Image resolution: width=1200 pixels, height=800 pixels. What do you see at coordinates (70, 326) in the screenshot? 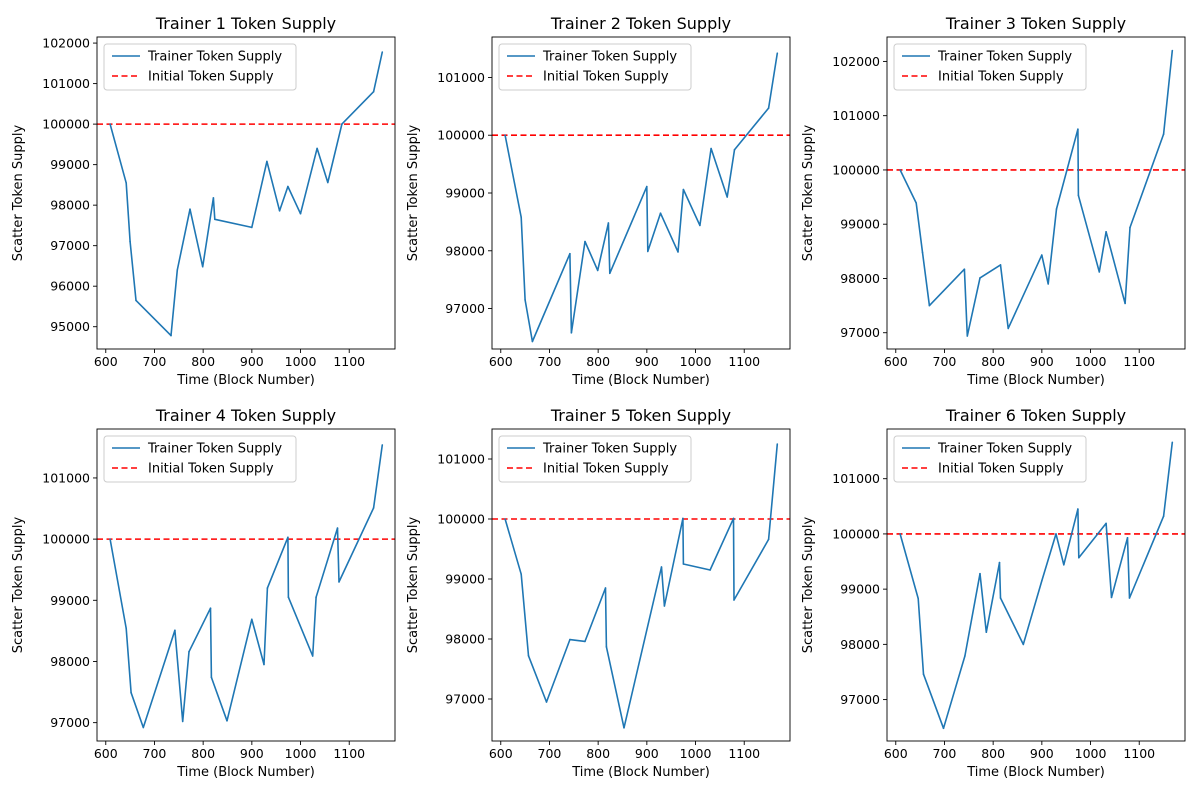
I see `y-tick-label: 95000` at bounding box center [70, 326].